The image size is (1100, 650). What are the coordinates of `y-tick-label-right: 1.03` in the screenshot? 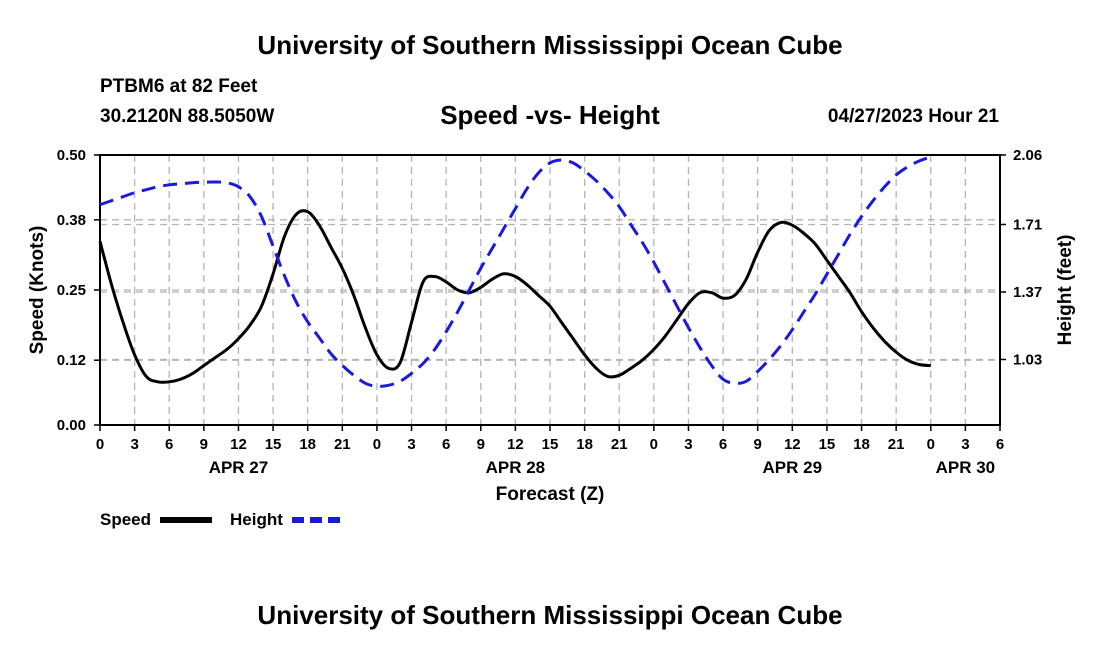 It's located at (1027, 359).